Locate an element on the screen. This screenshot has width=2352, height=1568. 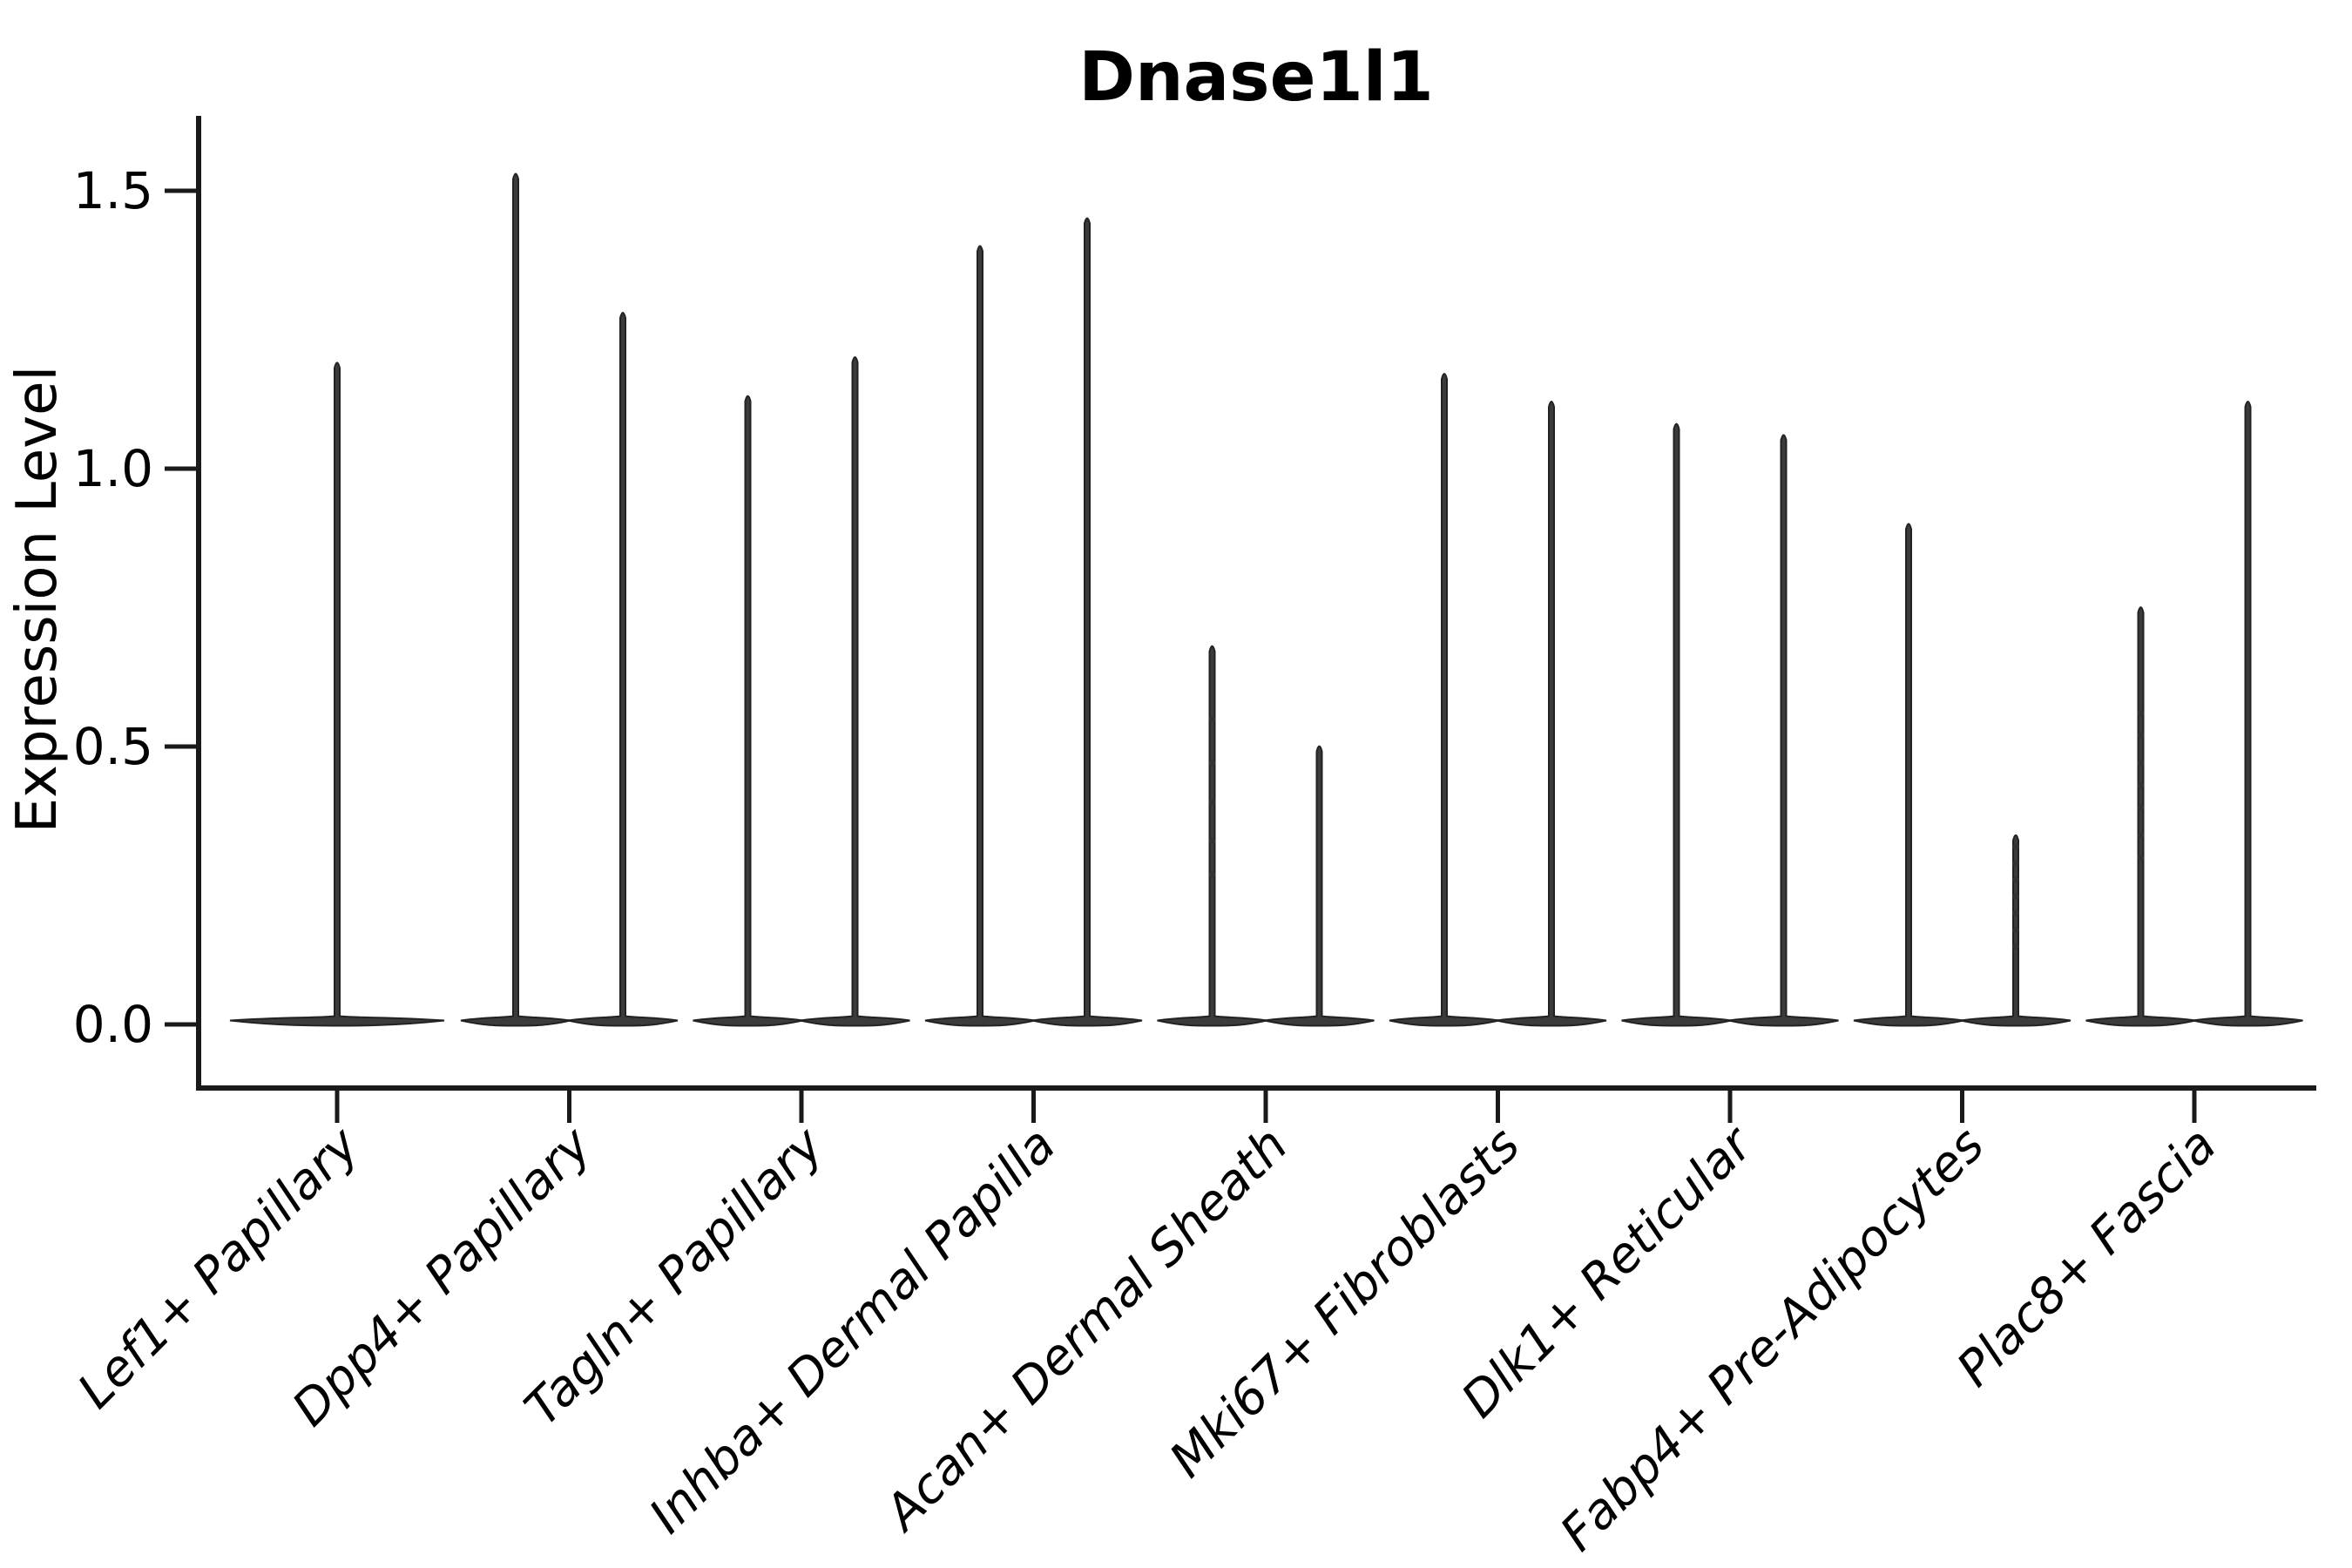
y-axis-ticks: 0.0 0.5 1.0 1.5 is located at coordinates (134, 608).